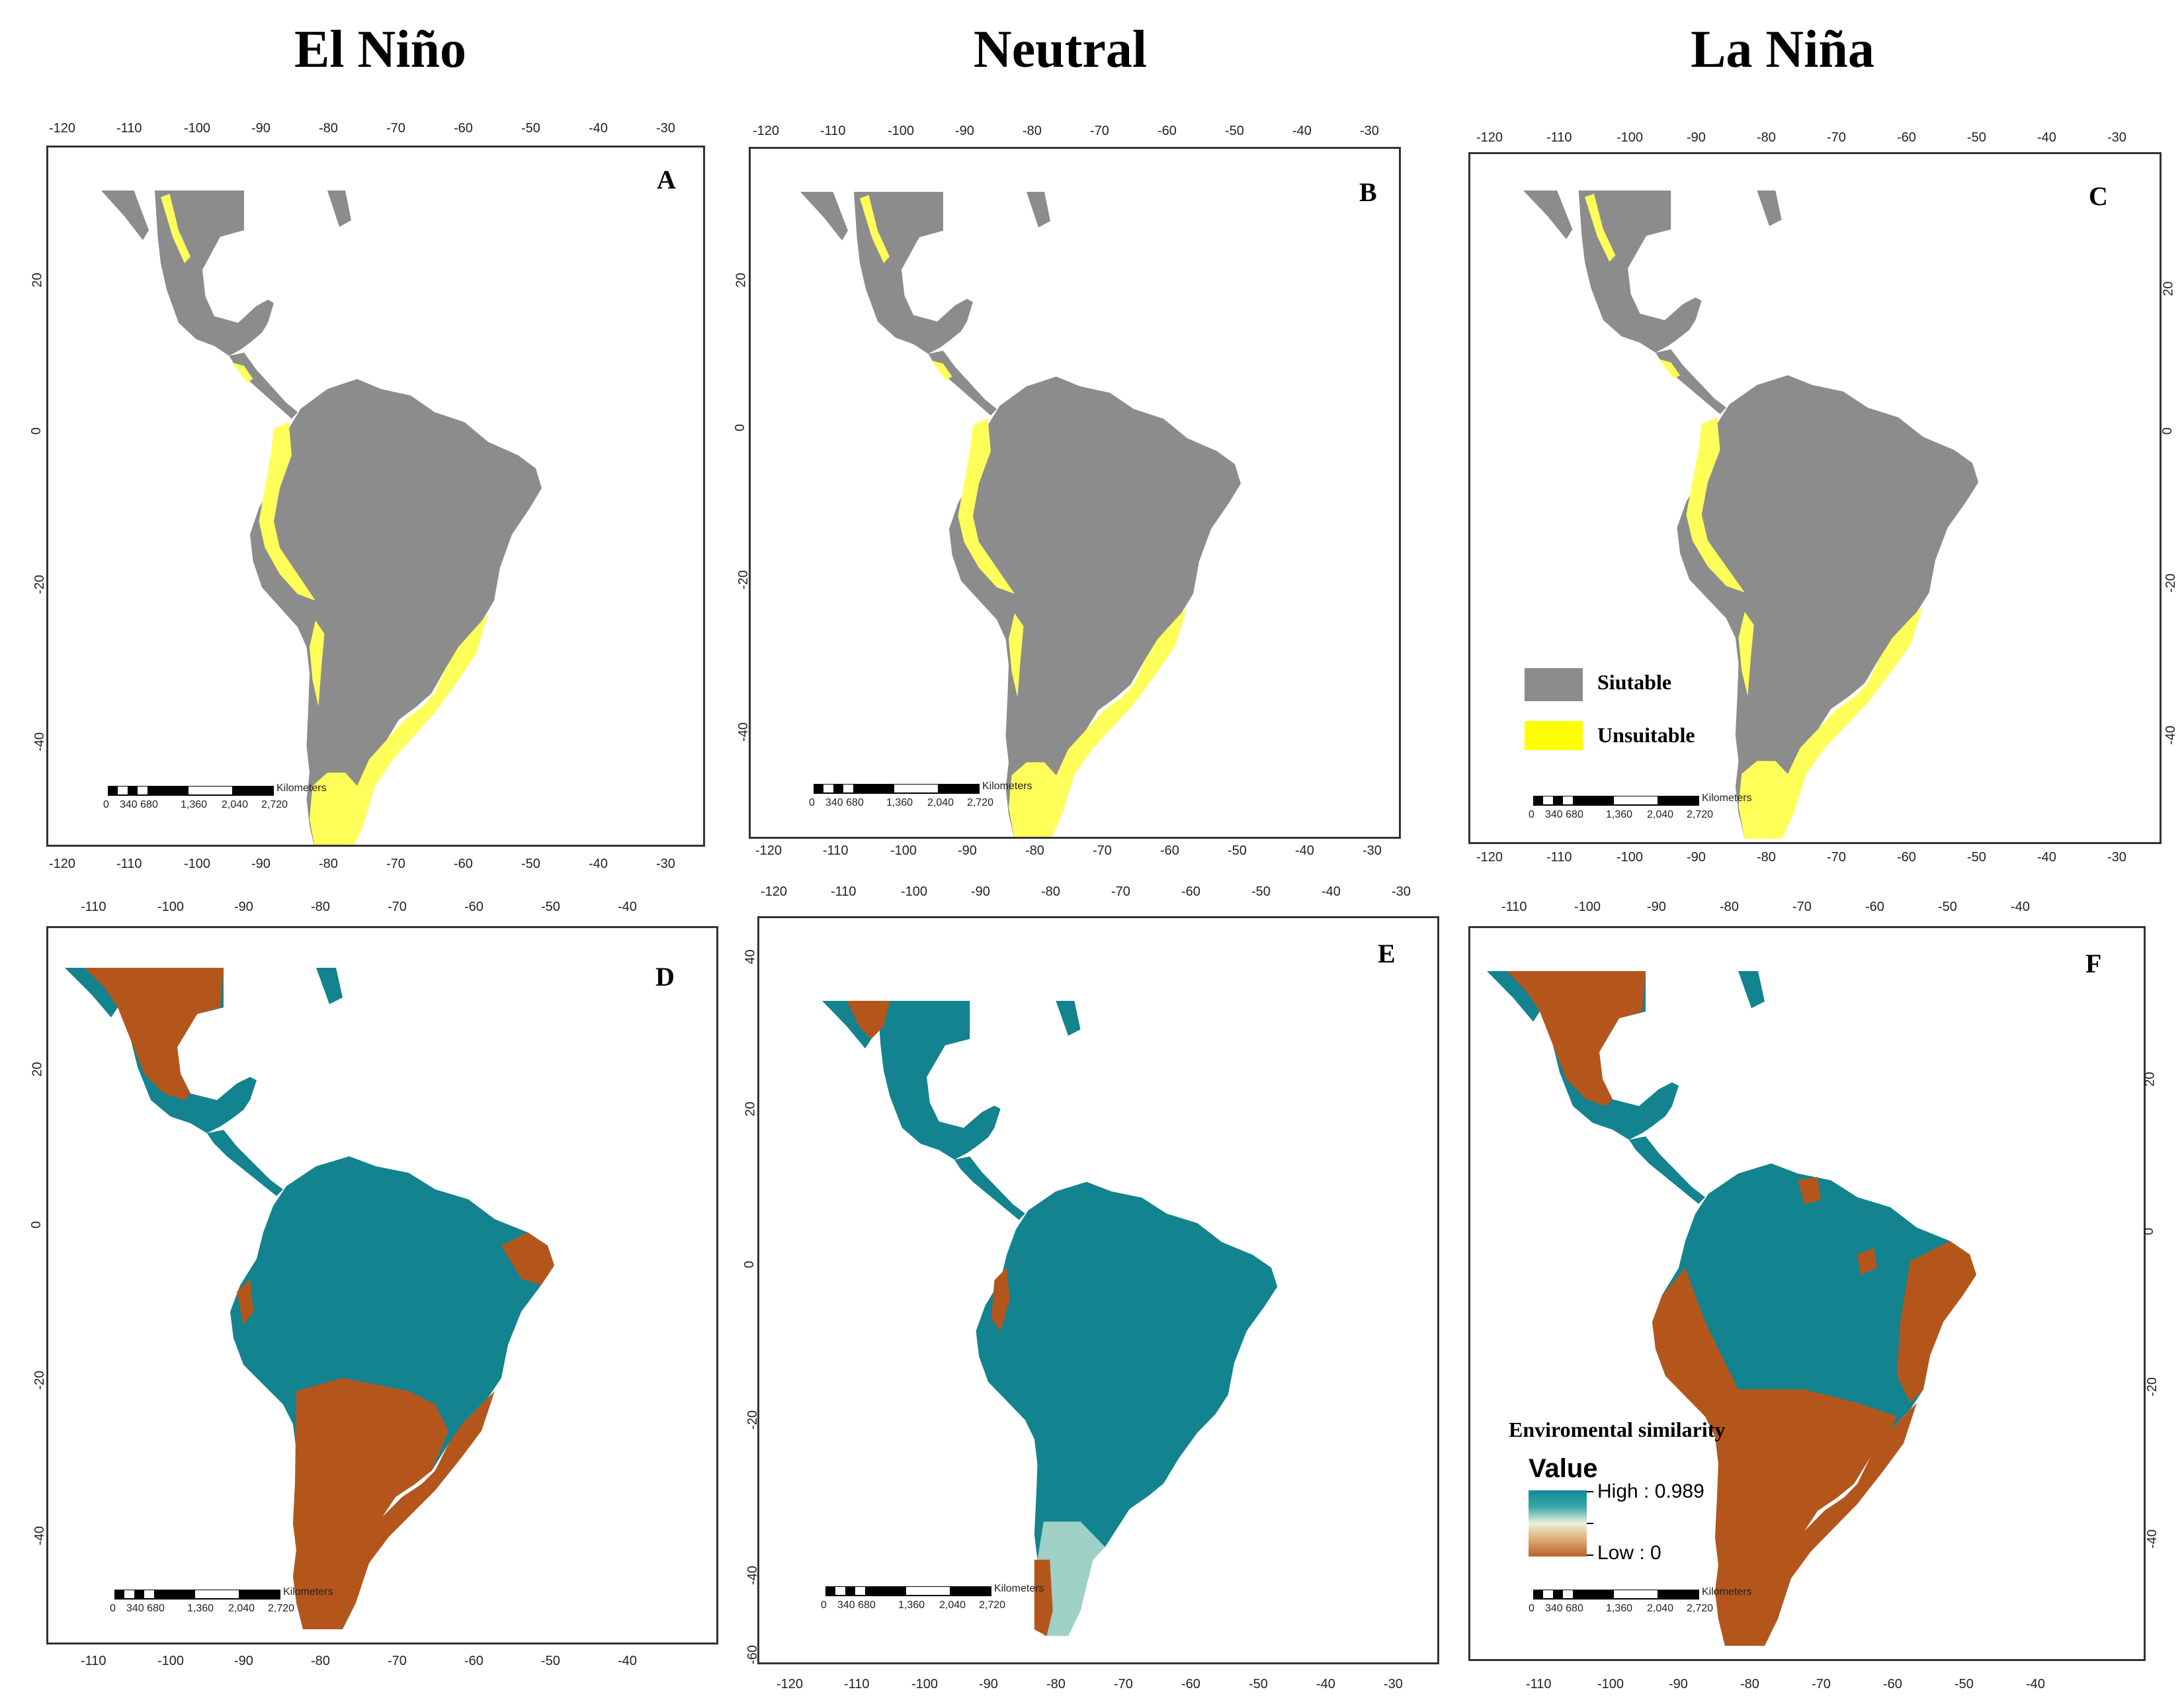  What do you see at coordinates (2152, 1539) in the screenshot?
I see `lat-tick-f-3: -40` at bounding box center [2152, 1539].